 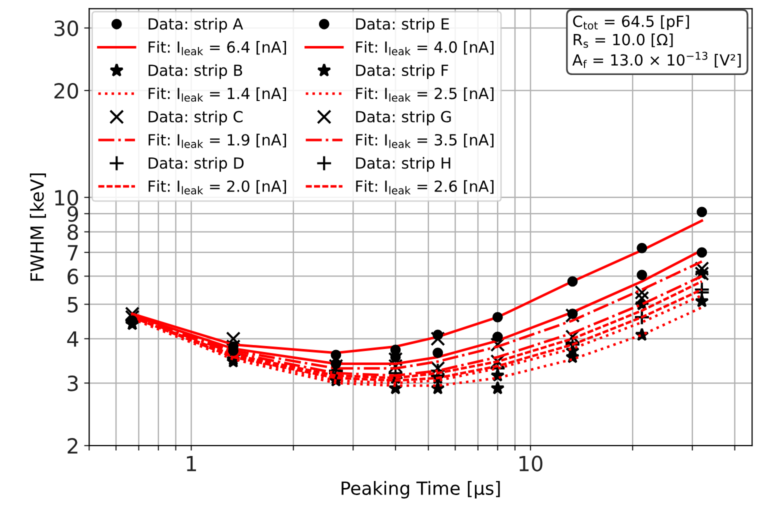 I want to click on legend-label: Fit: I$_{leak}$ = 4.0 [nA], so click(x=425, y=48).